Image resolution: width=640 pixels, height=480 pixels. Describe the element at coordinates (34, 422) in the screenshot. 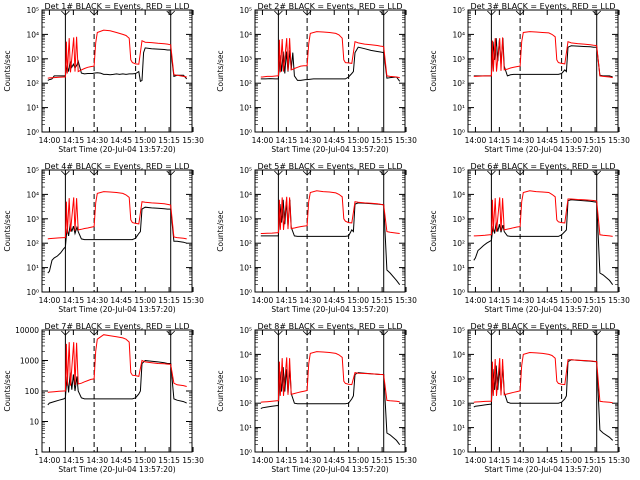

I see `y-tick-label: 10` at that location.